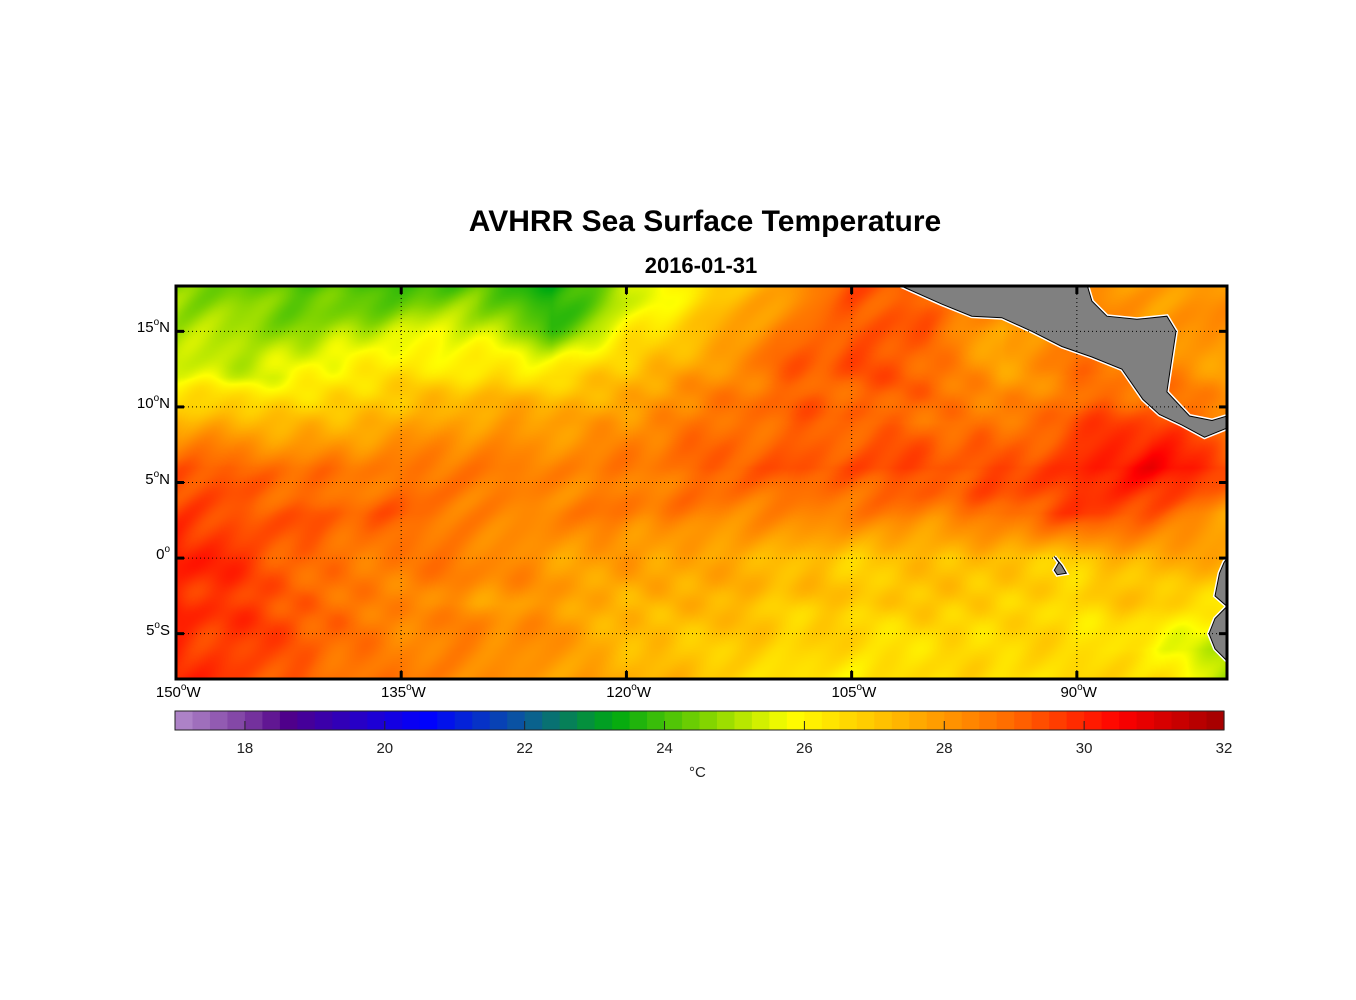 The width and height of the screenshot is (1356, 1000). What do you see at coordinates (944, 748) in the screenshot?
I see `colorbar-tick-label: 28` at bounding box center [944, 748].